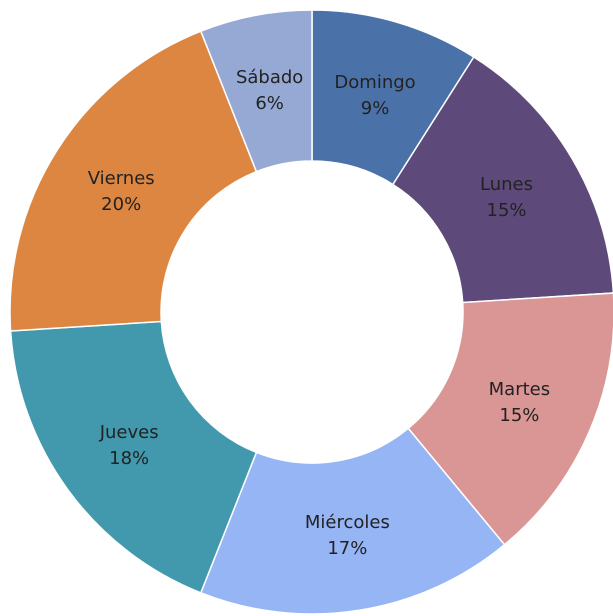  I want to click on slice-label: Jueves, so click(129, 432).